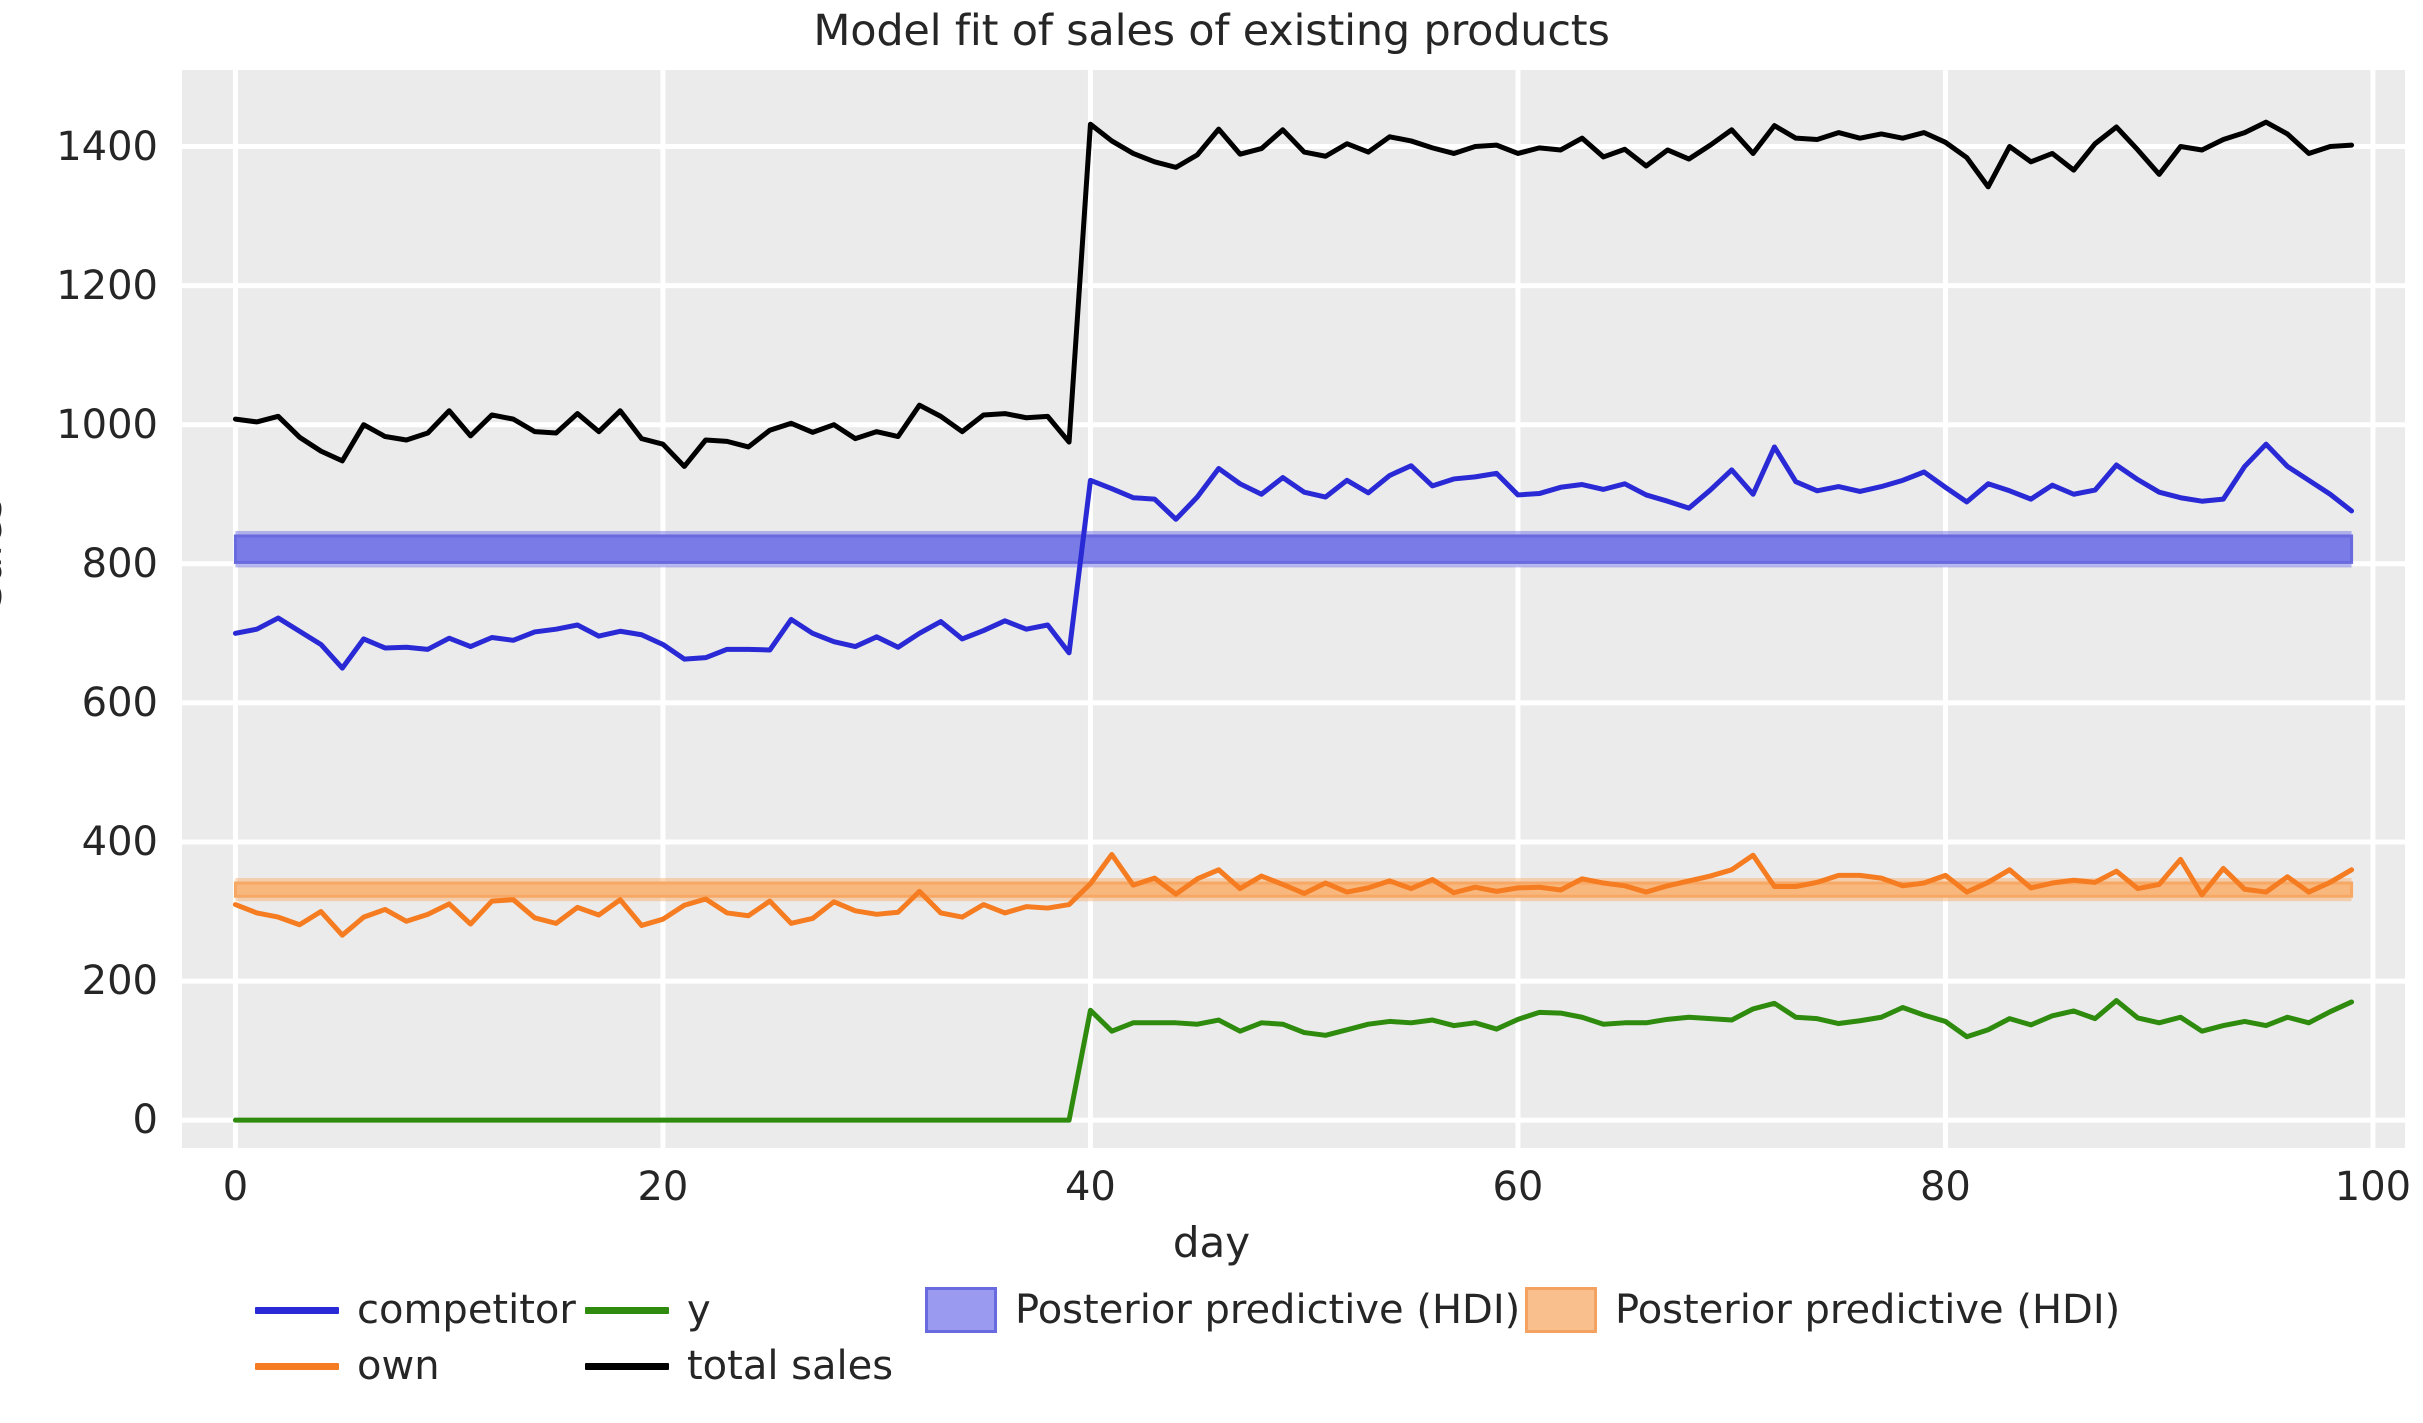  I want to click on legend-item: total sales, so click(755, 1366).